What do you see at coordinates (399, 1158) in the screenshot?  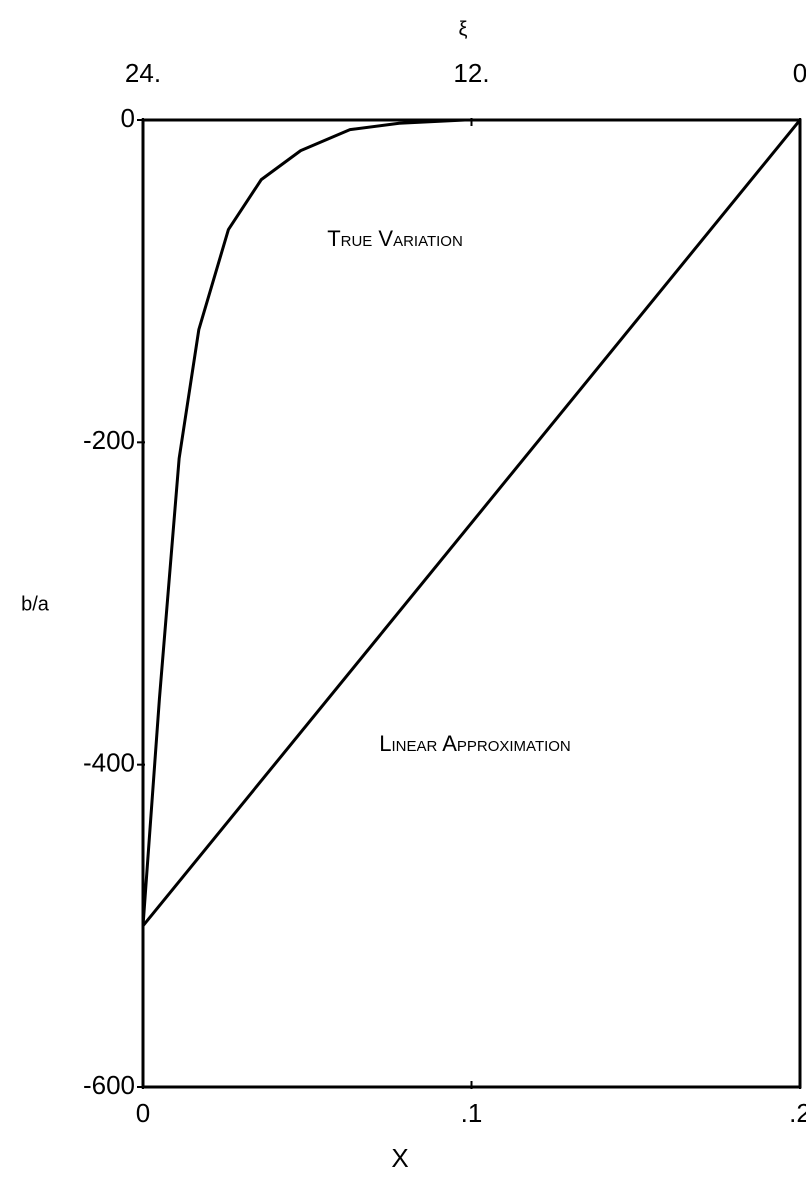 I see `x-axis-label: X` at bounding box center [399, 1158].